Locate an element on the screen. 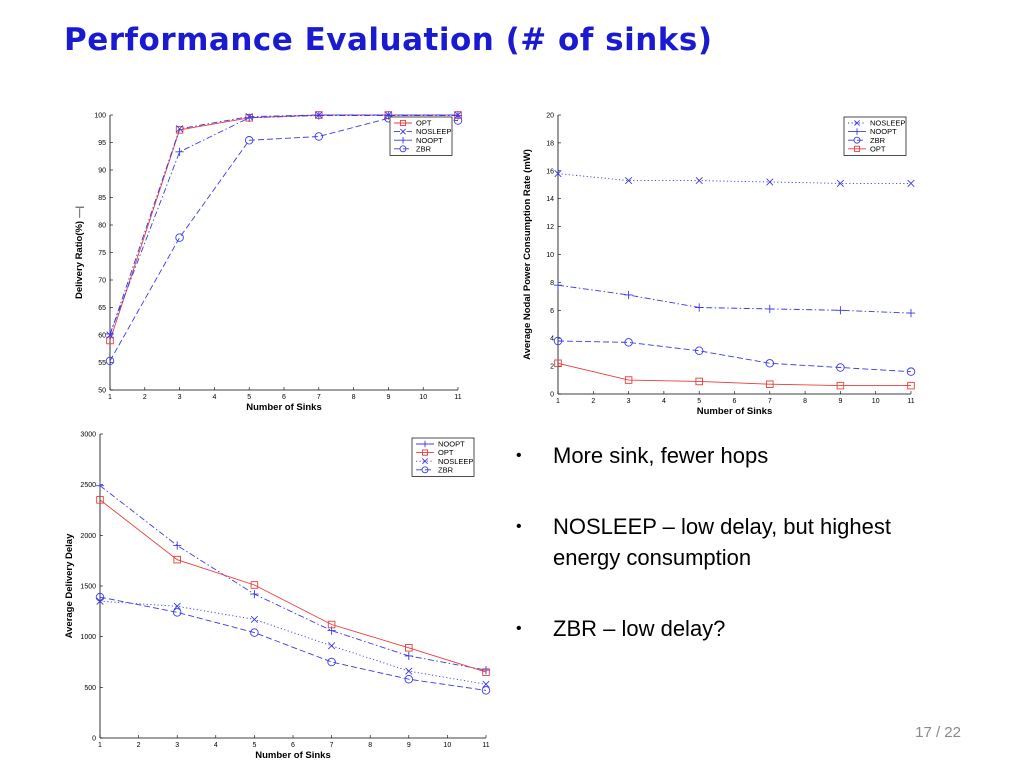 Image resolution: width=1024 pixels, height=768 pixels. series-noopt is located at coordinates (293, 578).